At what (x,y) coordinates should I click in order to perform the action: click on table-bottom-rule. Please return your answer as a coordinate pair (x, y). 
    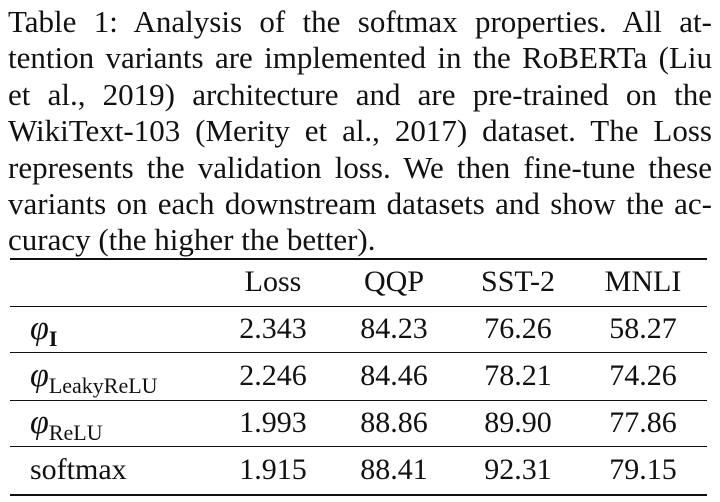
    Looking at the image, I should click on (358, 495).